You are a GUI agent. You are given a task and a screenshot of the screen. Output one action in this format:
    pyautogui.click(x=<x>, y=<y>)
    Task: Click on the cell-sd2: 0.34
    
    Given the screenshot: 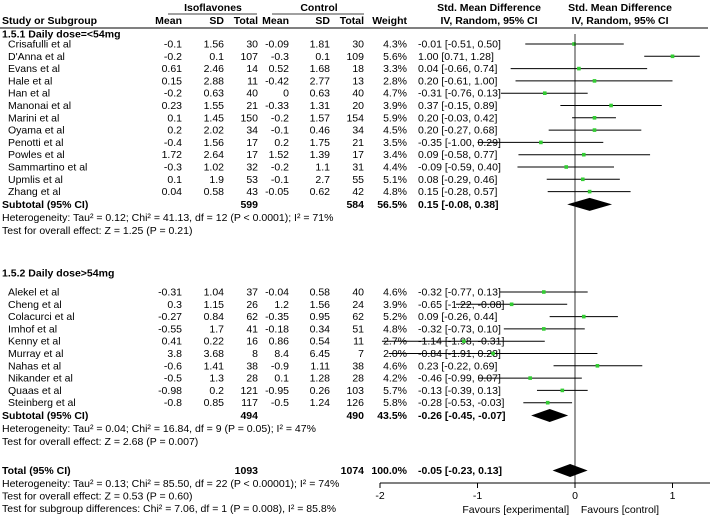 What is the action you would take?
    pyautogui.click(x=320, y=329)
    